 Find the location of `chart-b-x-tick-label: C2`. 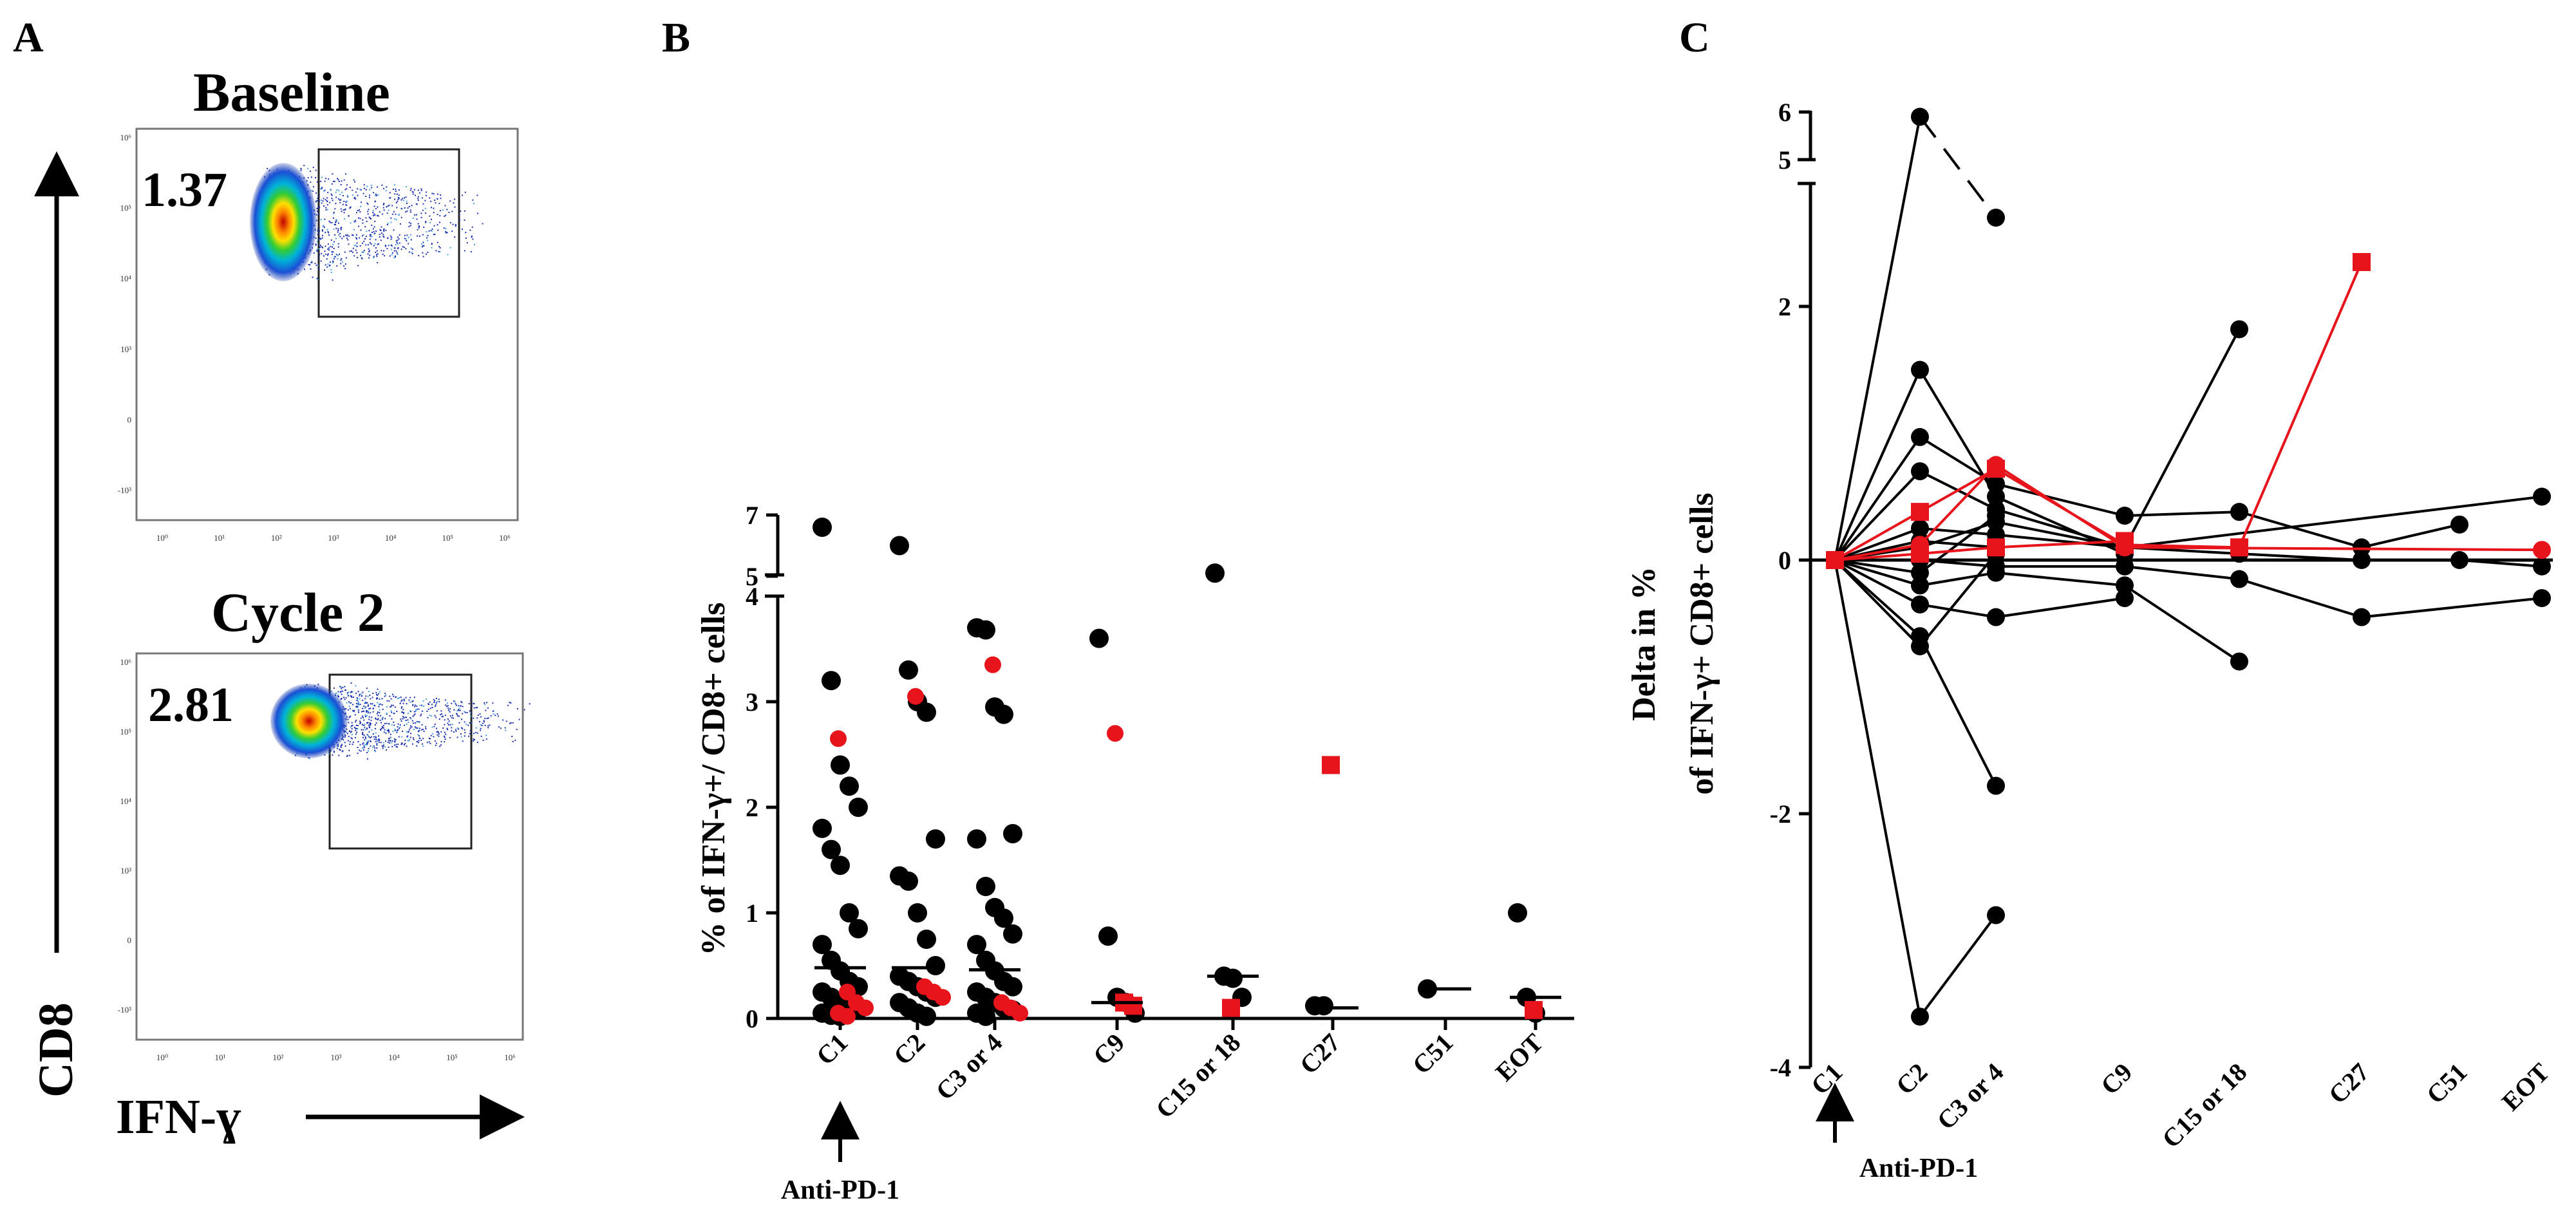

chart-b-x-tick-label: C2 is located at coordinates (909, 1049).